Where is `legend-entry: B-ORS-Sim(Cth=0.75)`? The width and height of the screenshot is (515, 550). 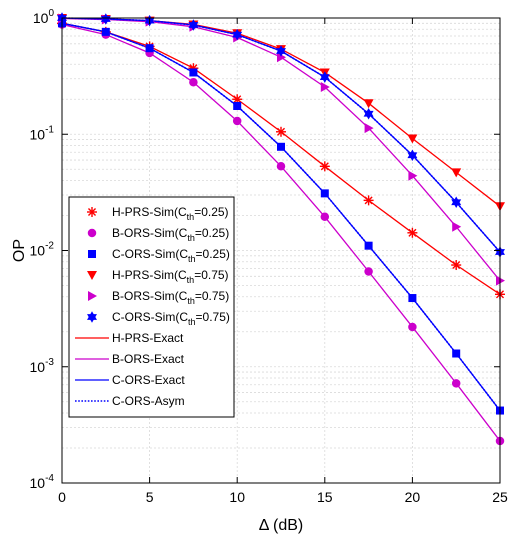
legend-entry: B-ORS-Sim(Cth=0.75) is located at coordinates (158, 297).